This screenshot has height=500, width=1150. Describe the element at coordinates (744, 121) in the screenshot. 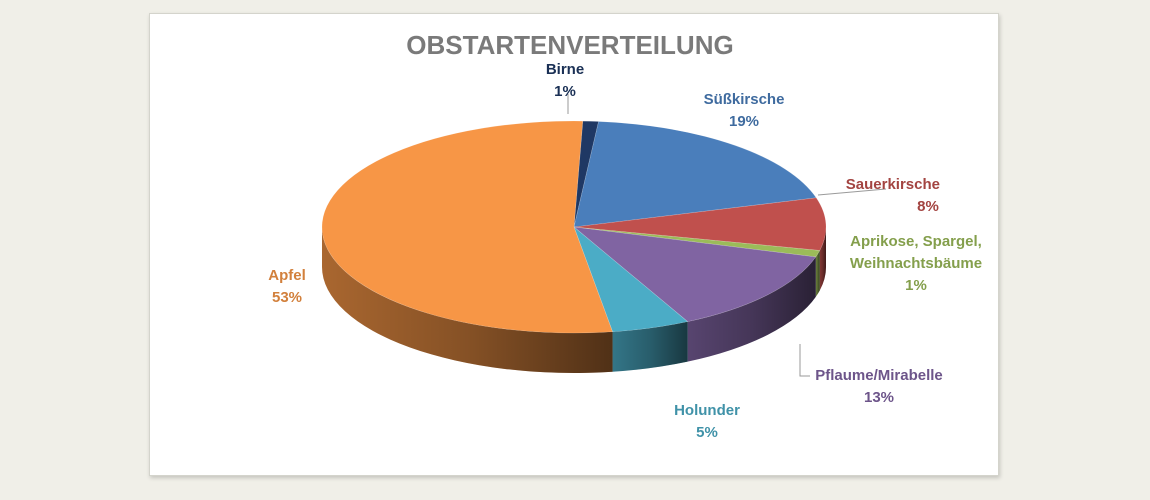

I see `slice-label-percent: 19%` at that location.